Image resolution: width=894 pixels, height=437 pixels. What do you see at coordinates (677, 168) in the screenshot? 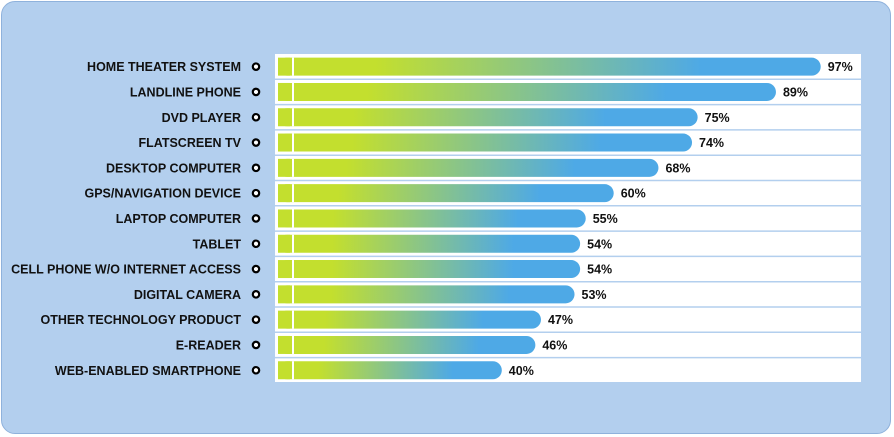
I see `value-label: 68%` at bounding box center [677, 168].